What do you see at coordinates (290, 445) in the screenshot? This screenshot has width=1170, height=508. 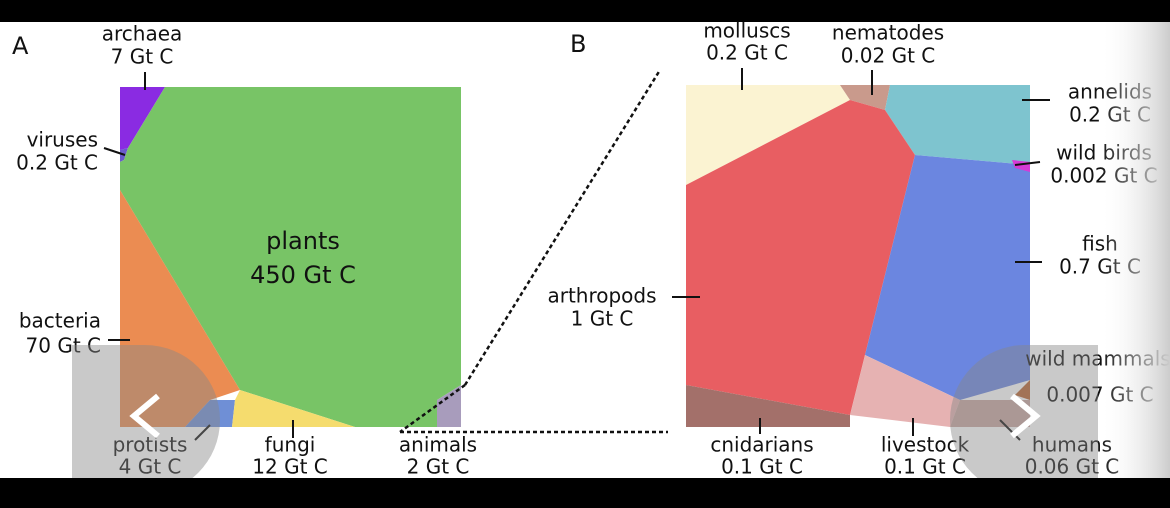 I see `cell-name: fungi` at bounding box center [290, 445].